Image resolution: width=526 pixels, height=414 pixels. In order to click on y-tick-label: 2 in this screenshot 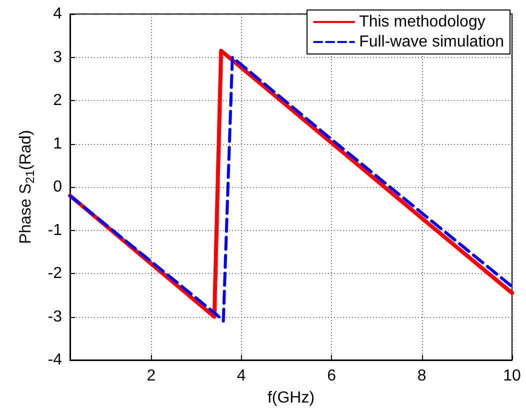, I will do `click(57, 100)`.